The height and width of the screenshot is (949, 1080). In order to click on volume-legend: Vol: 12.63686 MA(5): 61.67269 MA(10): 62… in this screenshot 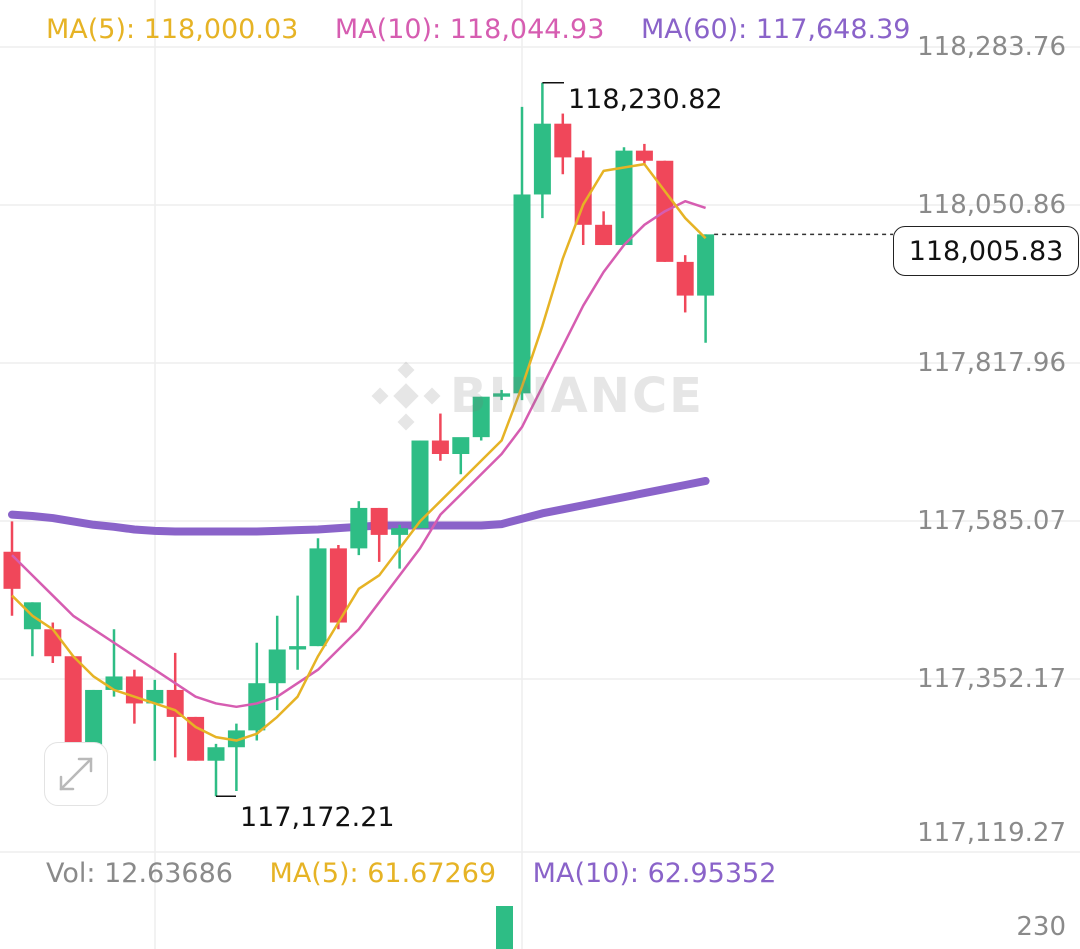, I will do `click(411, 873)`.